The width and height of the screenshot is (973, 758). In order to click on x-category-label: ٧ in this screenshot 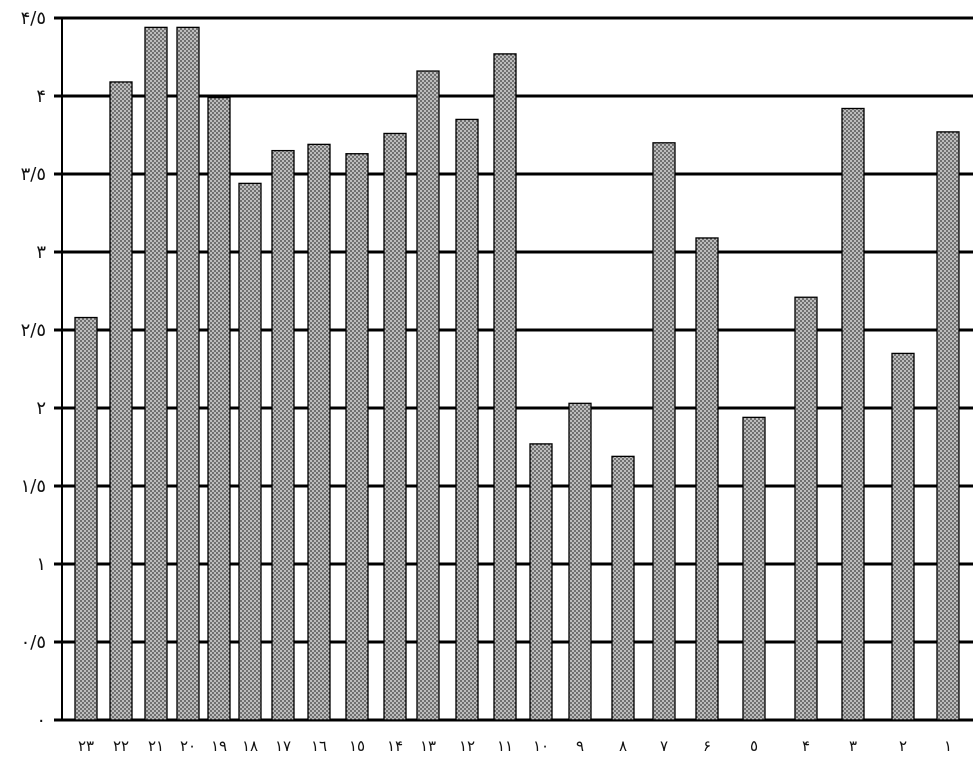, I will do `click(664, 746)`.